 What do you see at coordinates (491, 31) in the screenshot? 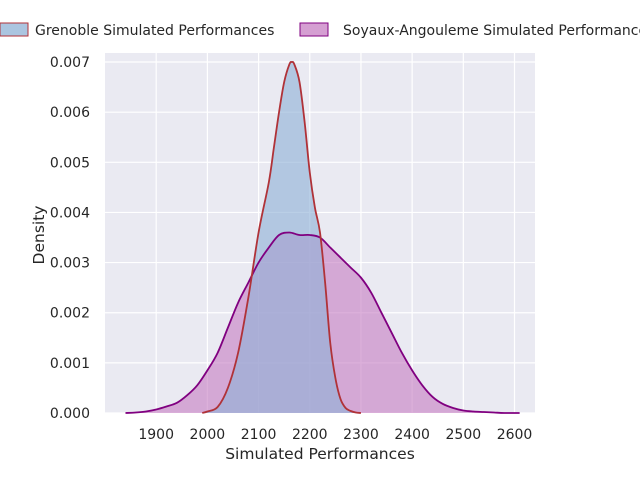
I see `legend-label-1: Soyaux-Angouleme Simulated Performances` at bounding box center [491, 31].